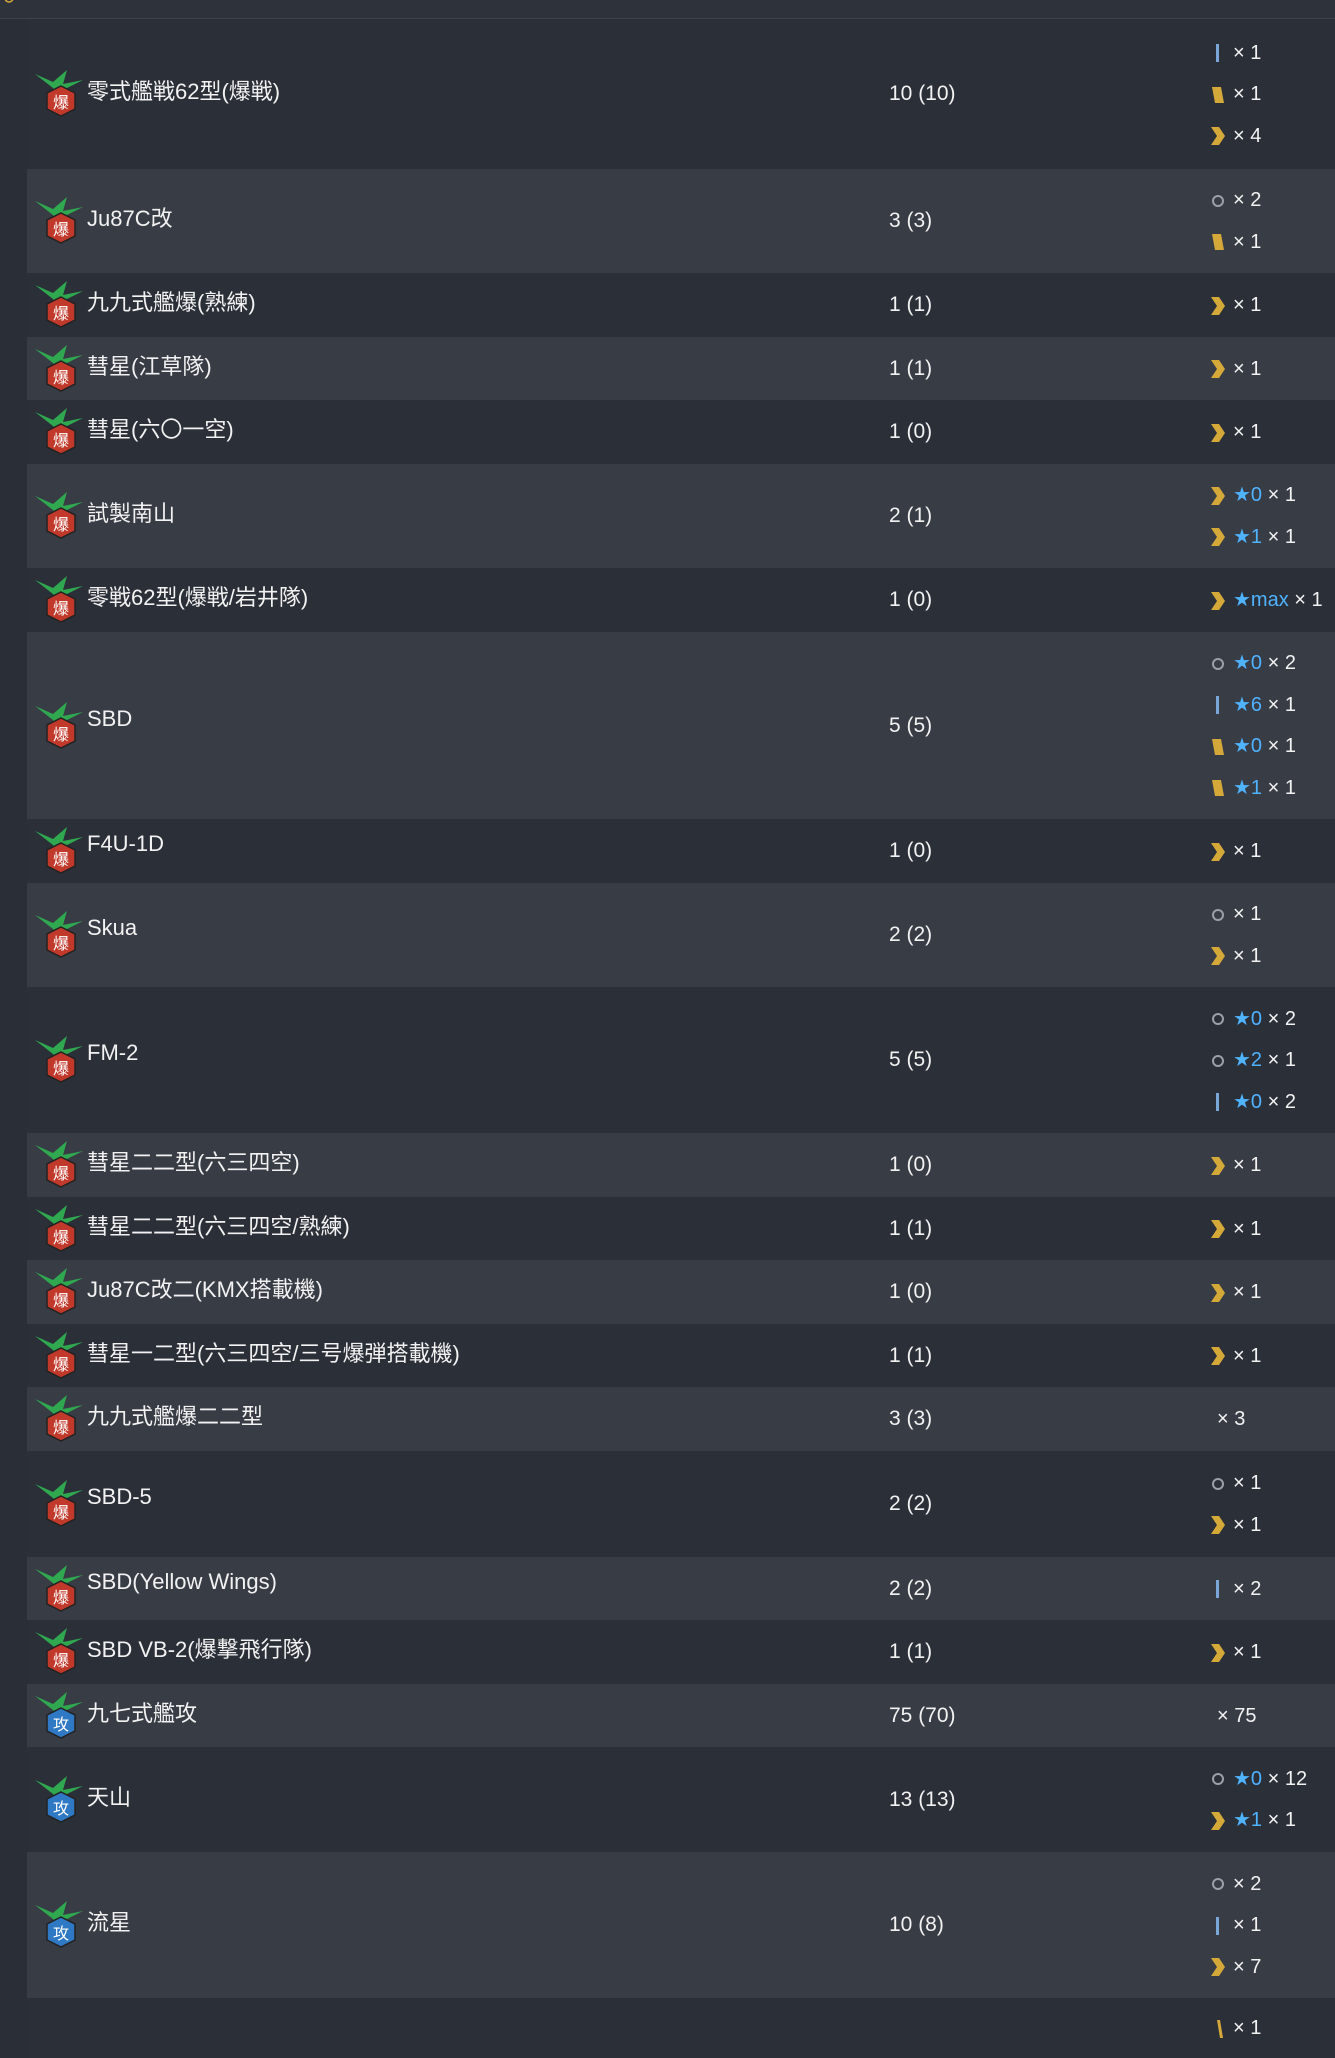 The image size is (1335, 2058). Describe the element at coordinates (681, 368) in the screenshot. I see `table-row: 爆彗星(江草隊) 1 (1) × 1` at that location.